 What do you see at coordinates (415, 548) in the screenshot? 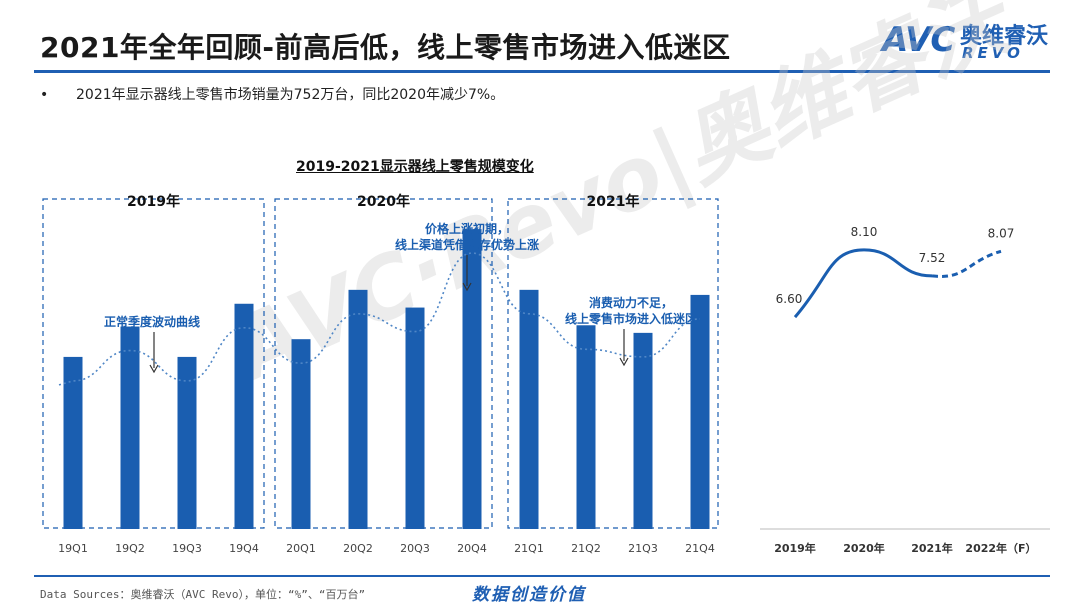
I see `x-tick-label: 20Q3` at bounding box center [415, 548].